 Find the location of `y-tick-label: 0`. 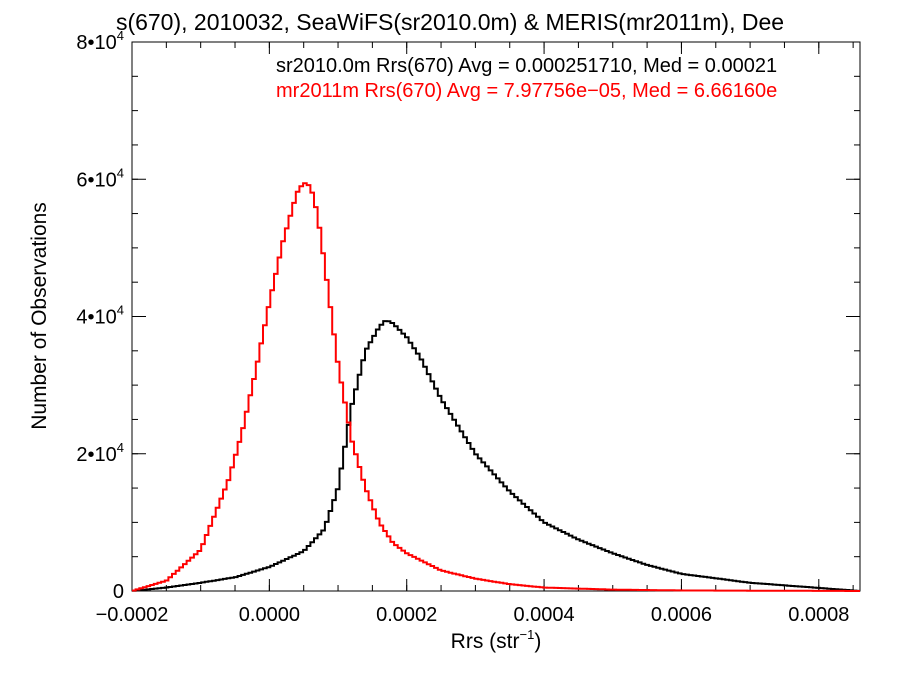

y-tick-label: 0 is located at coordinates (118, 592).